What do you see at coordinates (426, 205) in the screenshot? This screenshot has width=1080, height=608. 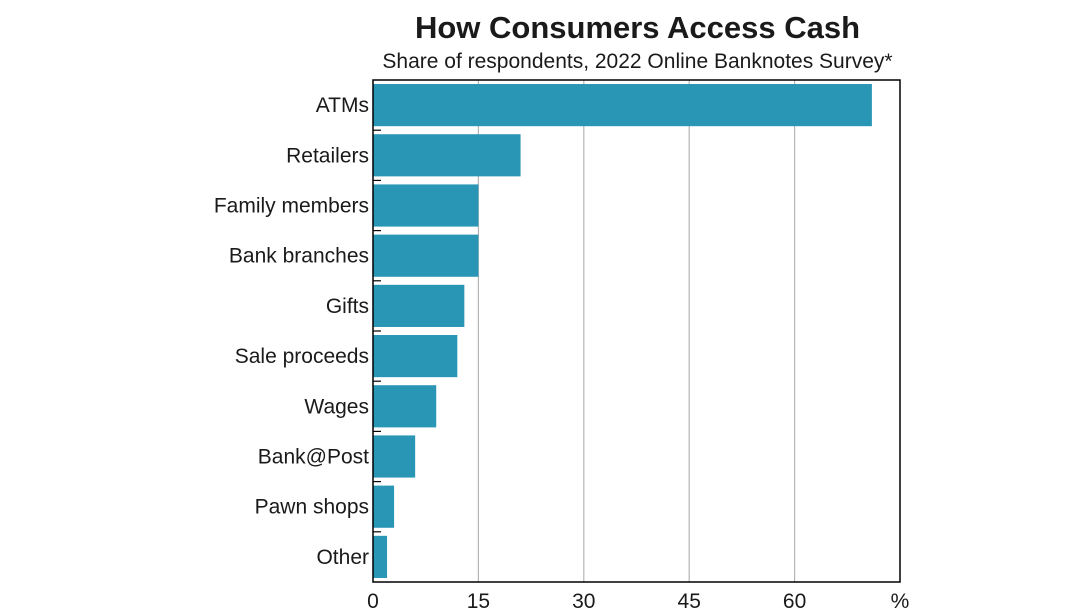 I see `bar-family-members` at bounding box center [426, 205].